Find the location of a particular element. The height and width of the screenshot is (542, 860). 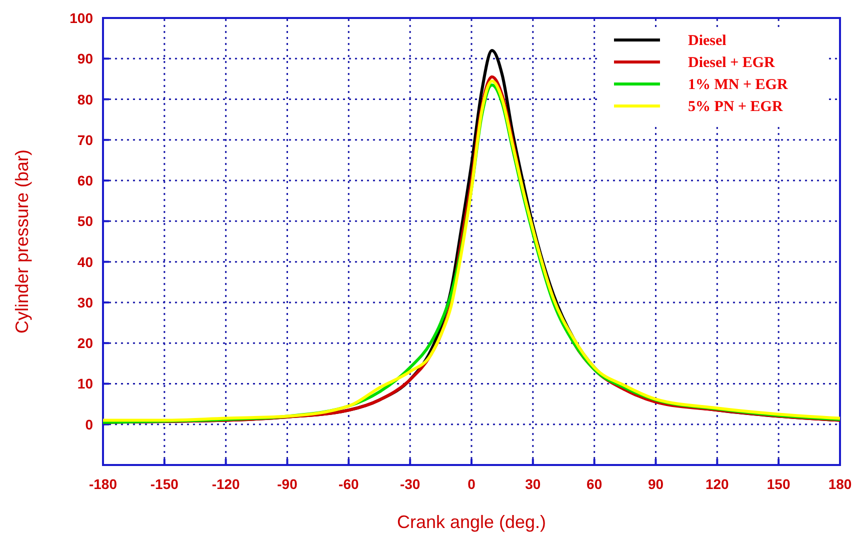

legend-label: 5% PN + EGR is located at coordinates (735, 107).